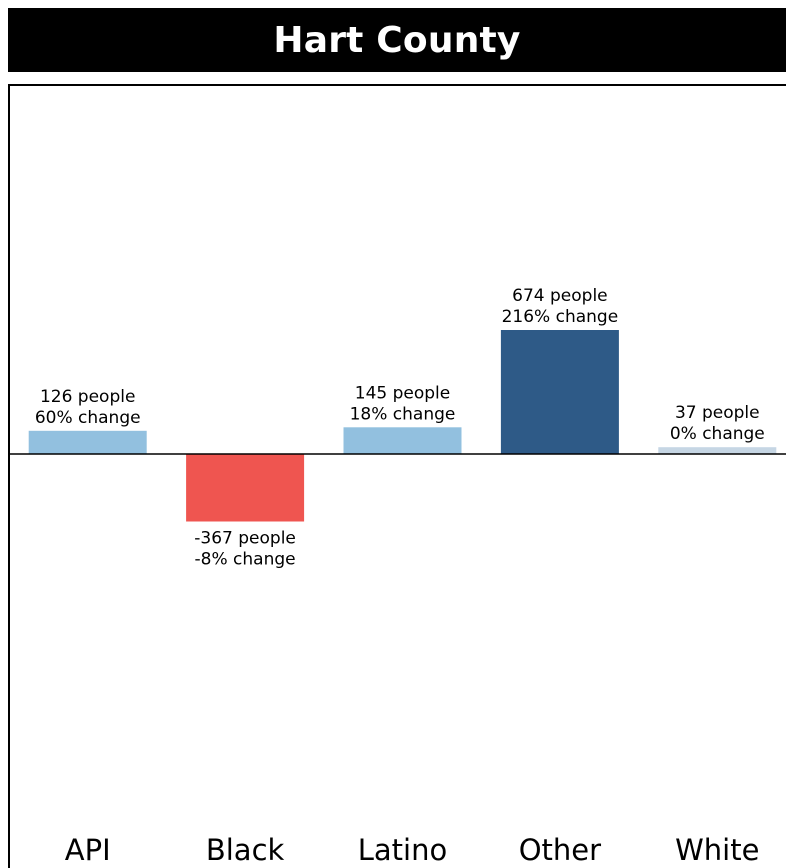 The height and width of the screenshot is (868, 786). I want to click on category-label-white: White, so click(717, 850).